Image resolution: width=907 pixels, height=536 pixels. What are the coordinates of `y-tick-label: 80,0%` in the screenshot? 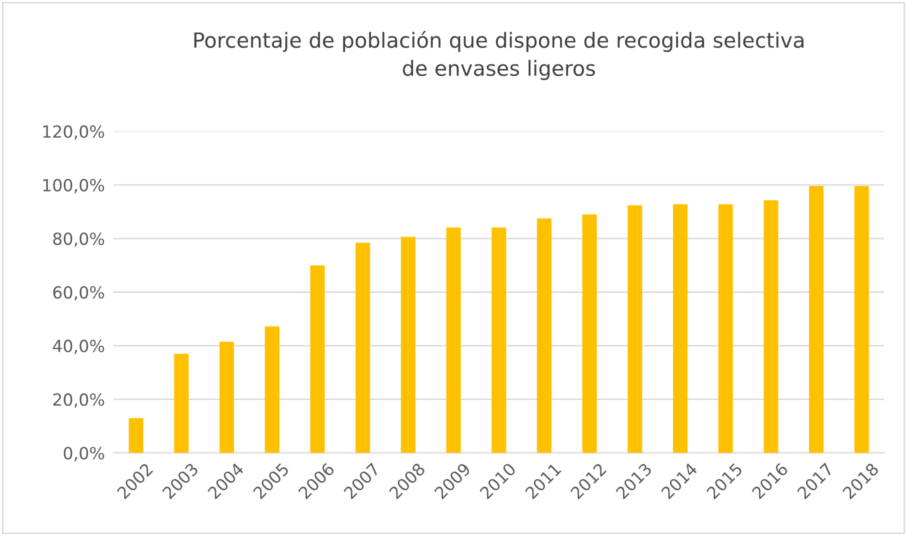 It's located at (78, 239).